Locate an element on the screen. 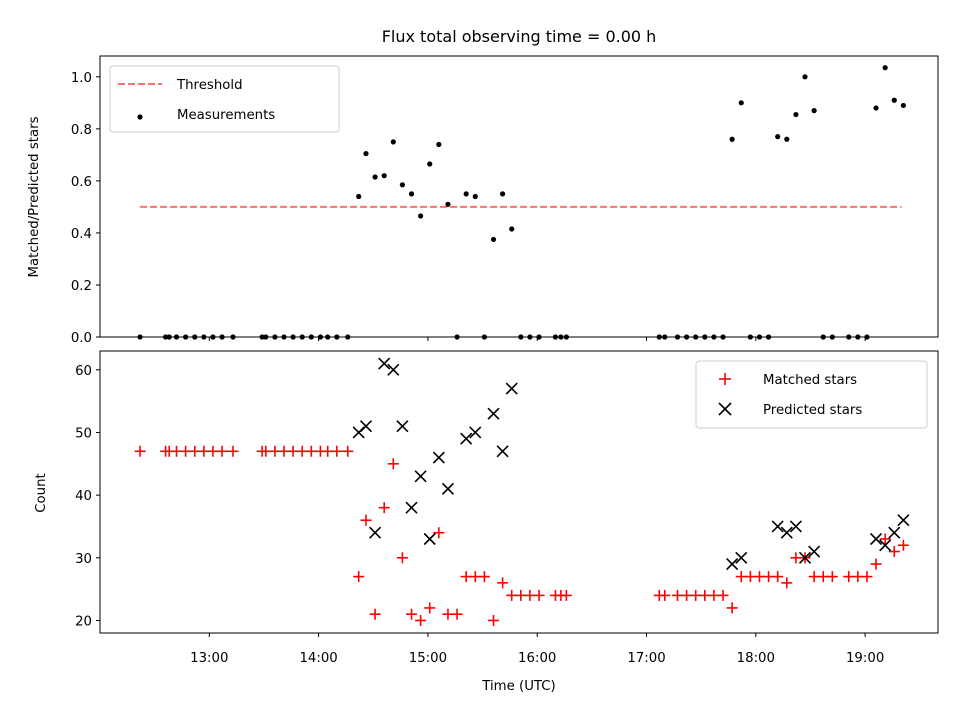 The image size is (960, 720). bottom-x-tick-label: 19:00 is located at coordinates (865, 658).